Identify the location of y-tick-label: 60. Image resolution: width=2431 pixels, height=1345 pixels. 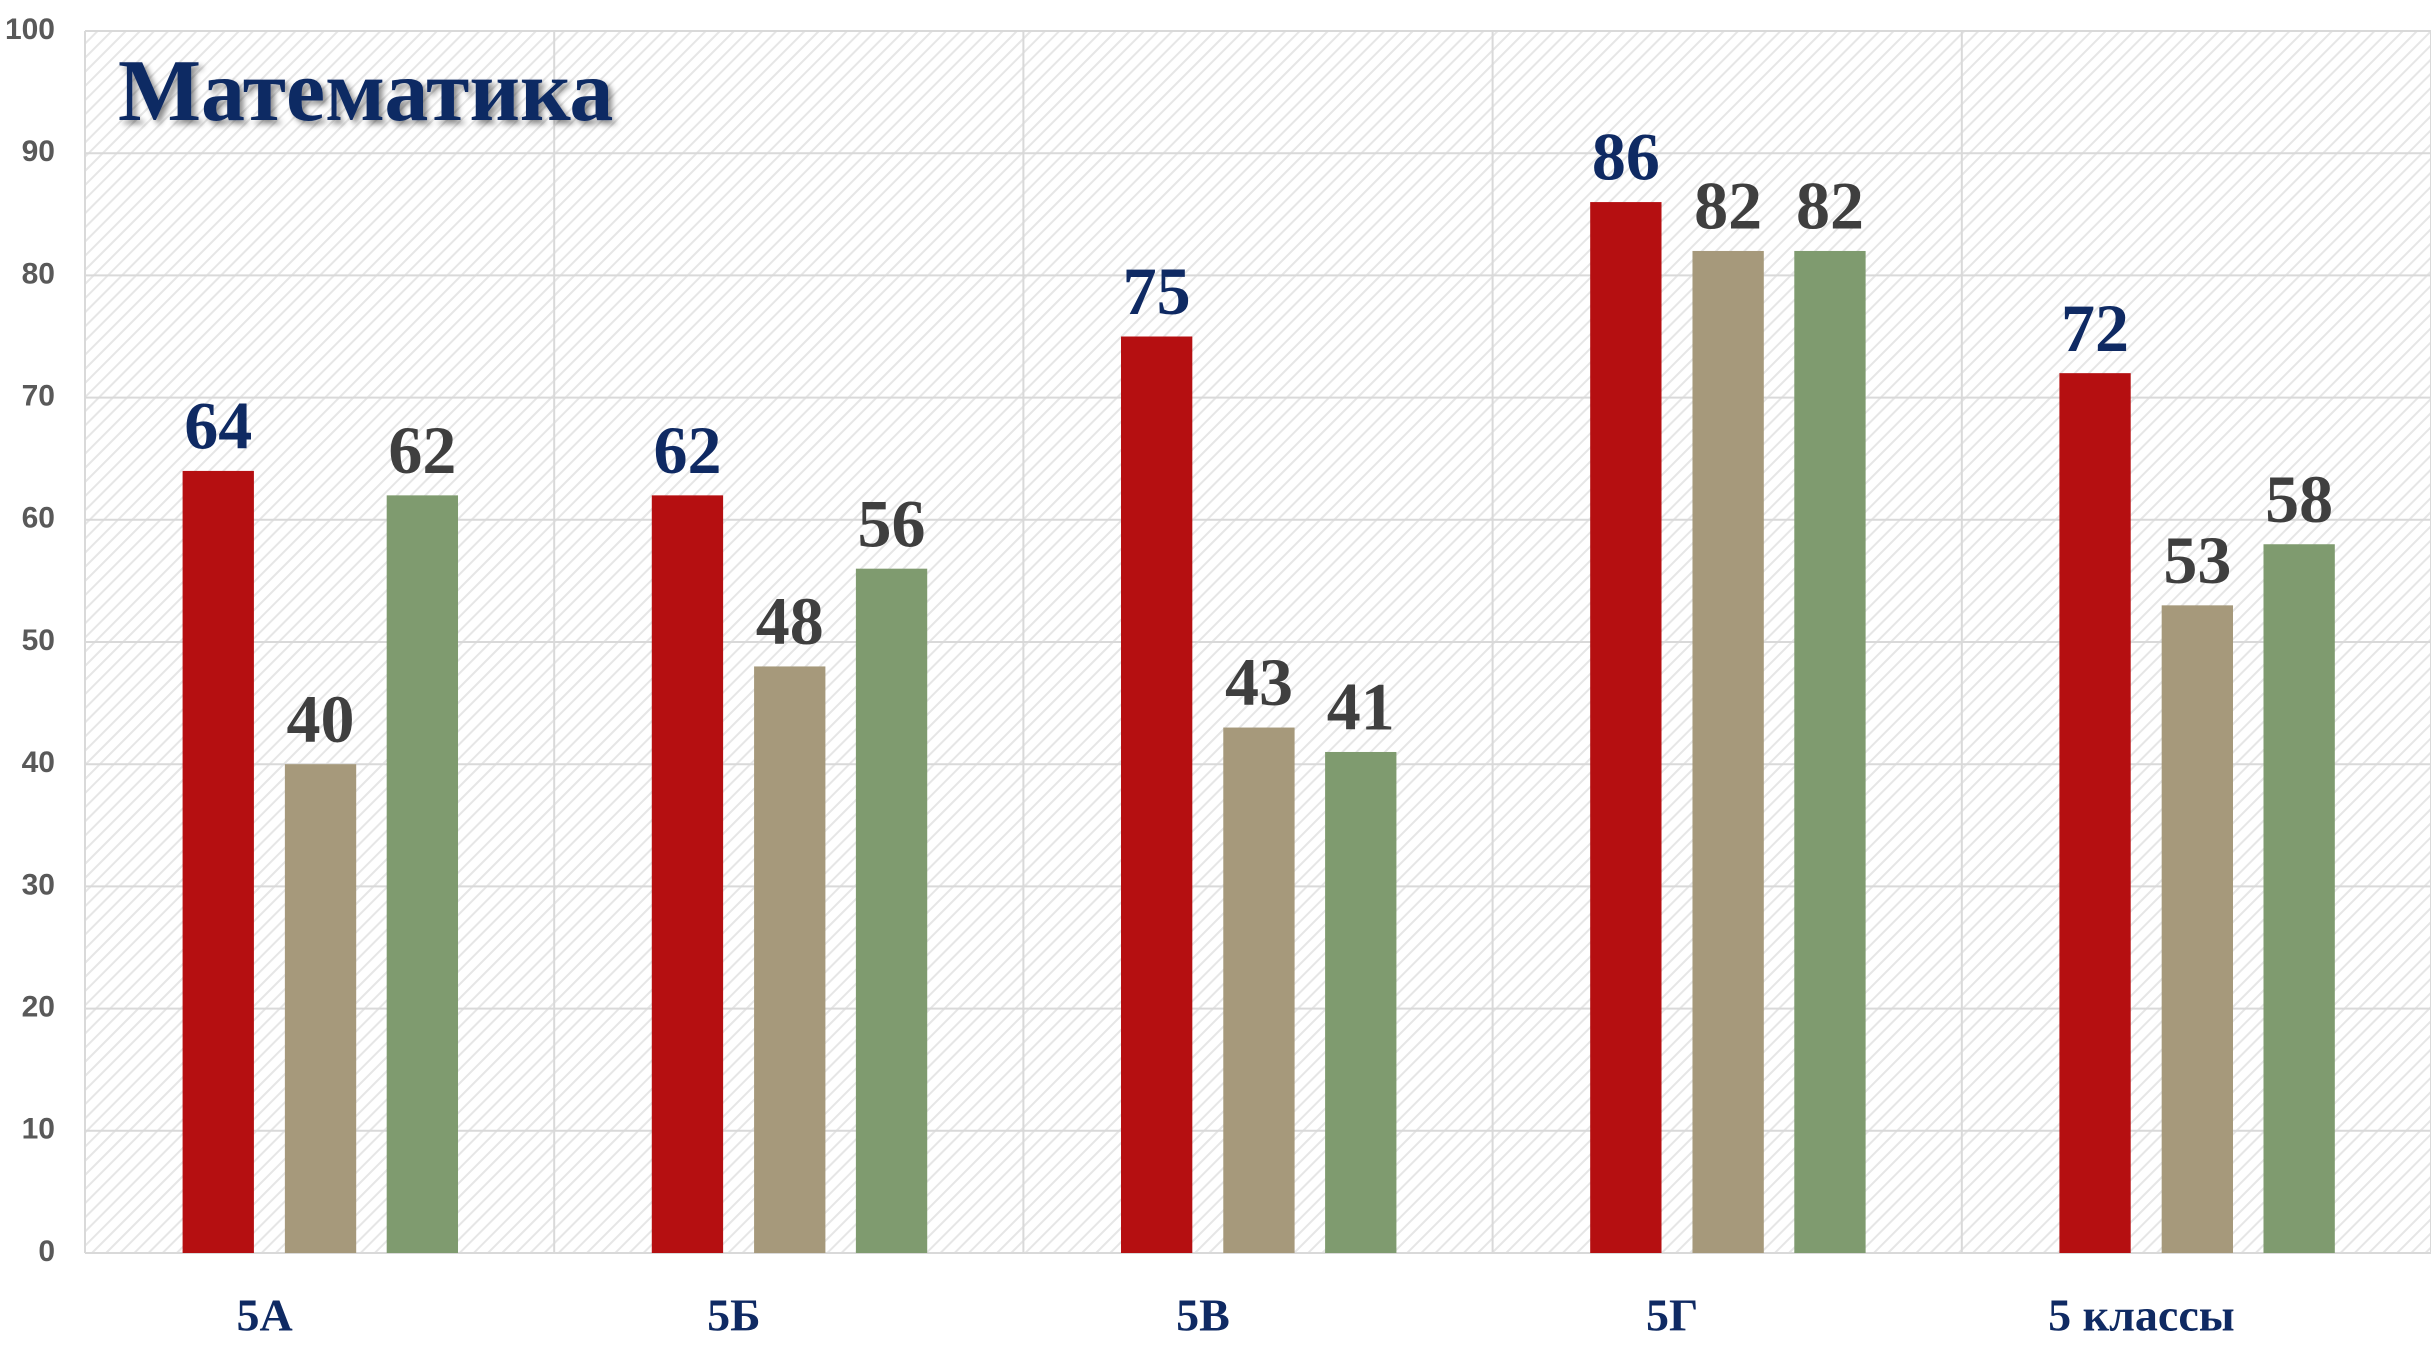
(38, 518).